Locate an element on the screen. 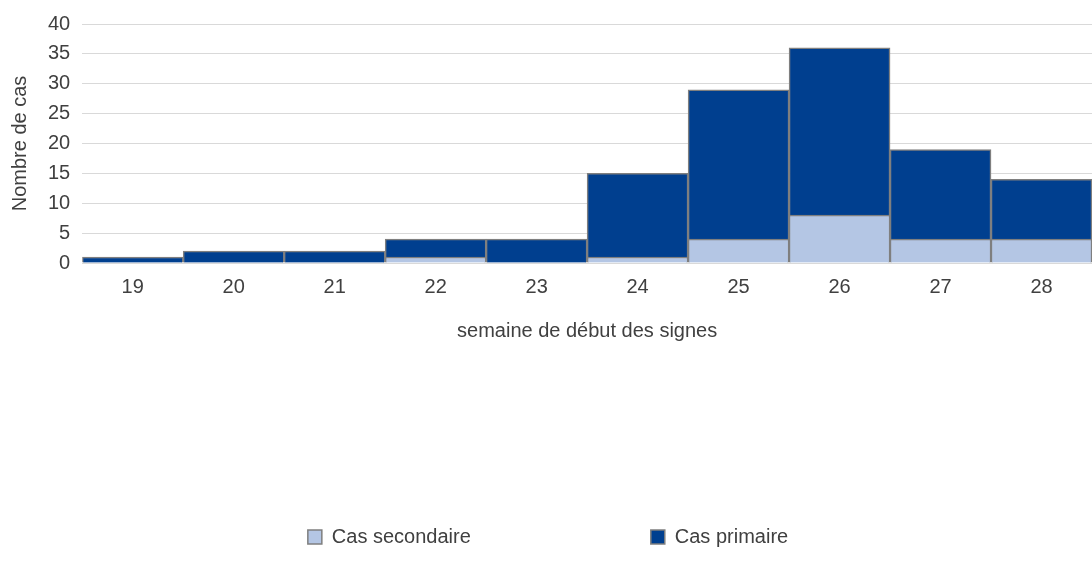 This screenshot has height=565, width=1092. x-tick-label: 21 is located at coordinates (334, 285).